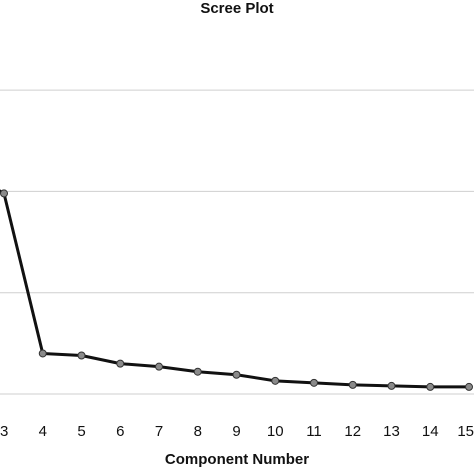 The image size is (474, 474). I want to click on x-tick-label-7: 7, so click(159, 431).